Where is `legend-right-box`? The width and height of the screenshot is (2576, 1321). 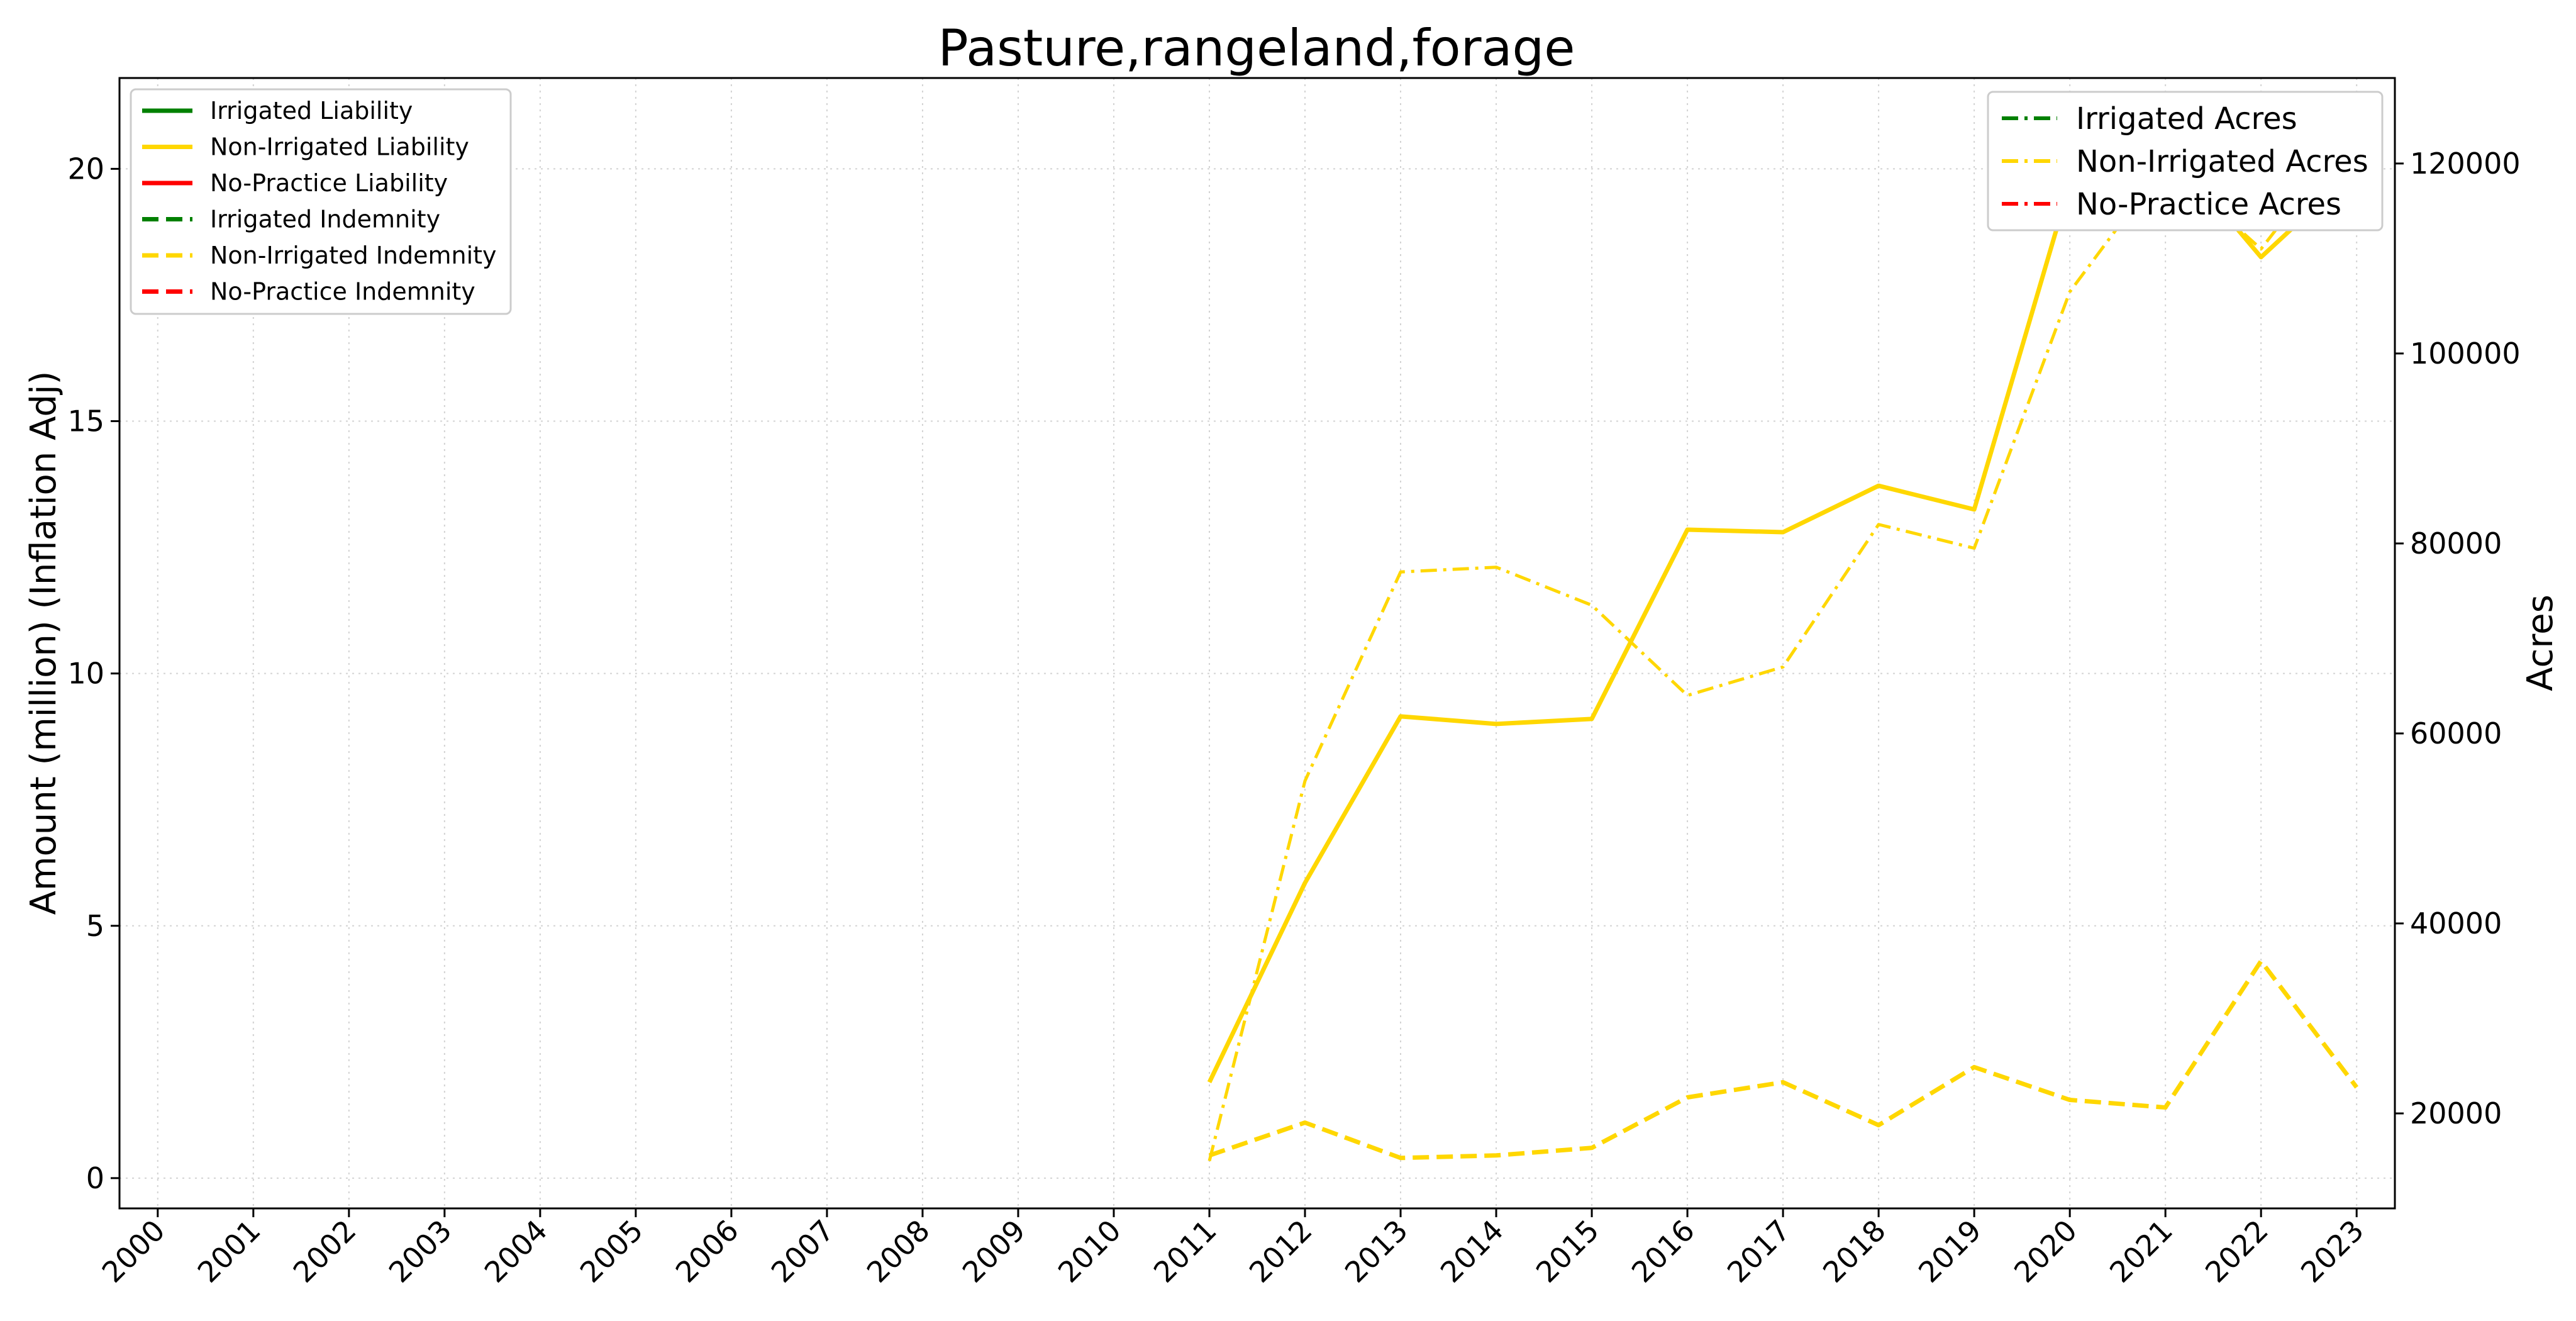 legend-right-box is located at coordinates (2185, 161).